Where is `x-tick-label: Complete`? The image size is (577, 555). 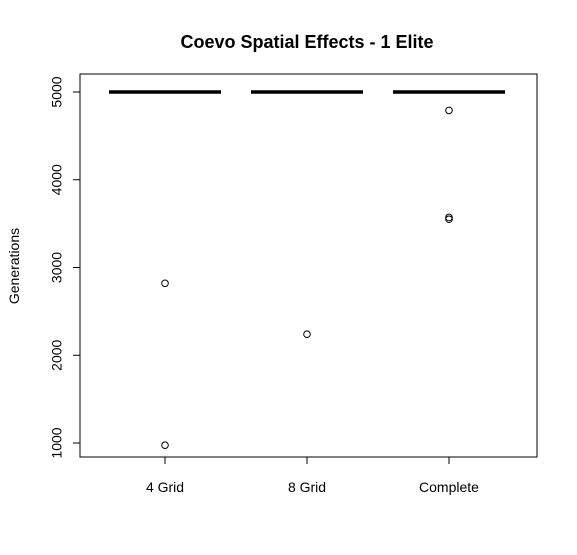 x-tick-label: Complete is located at coordinates (449, 487).